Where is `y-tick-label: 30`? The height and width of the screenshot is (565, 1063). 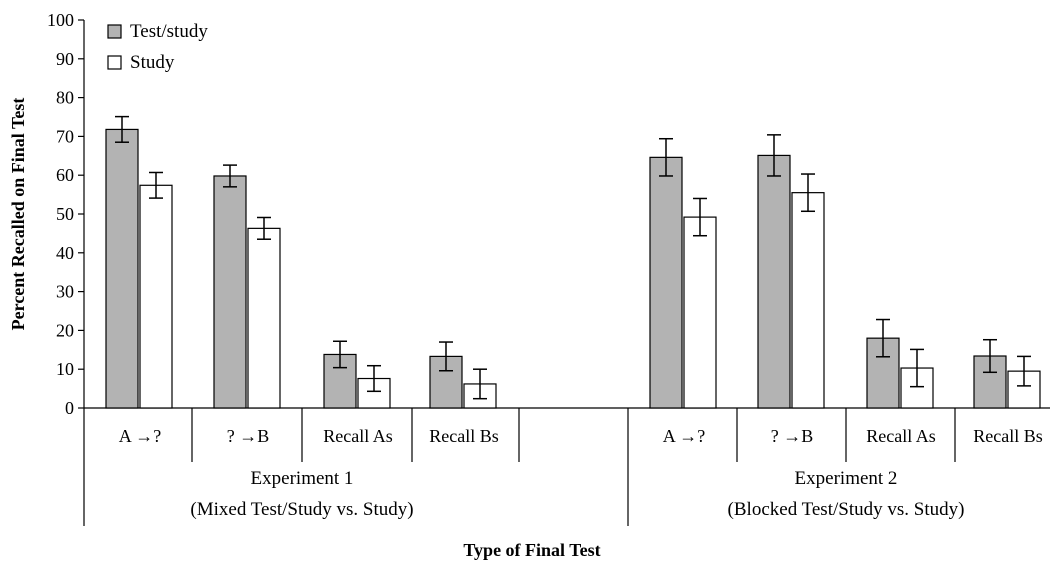
y-tick-label: 30 is located at coordinates (65, 292).